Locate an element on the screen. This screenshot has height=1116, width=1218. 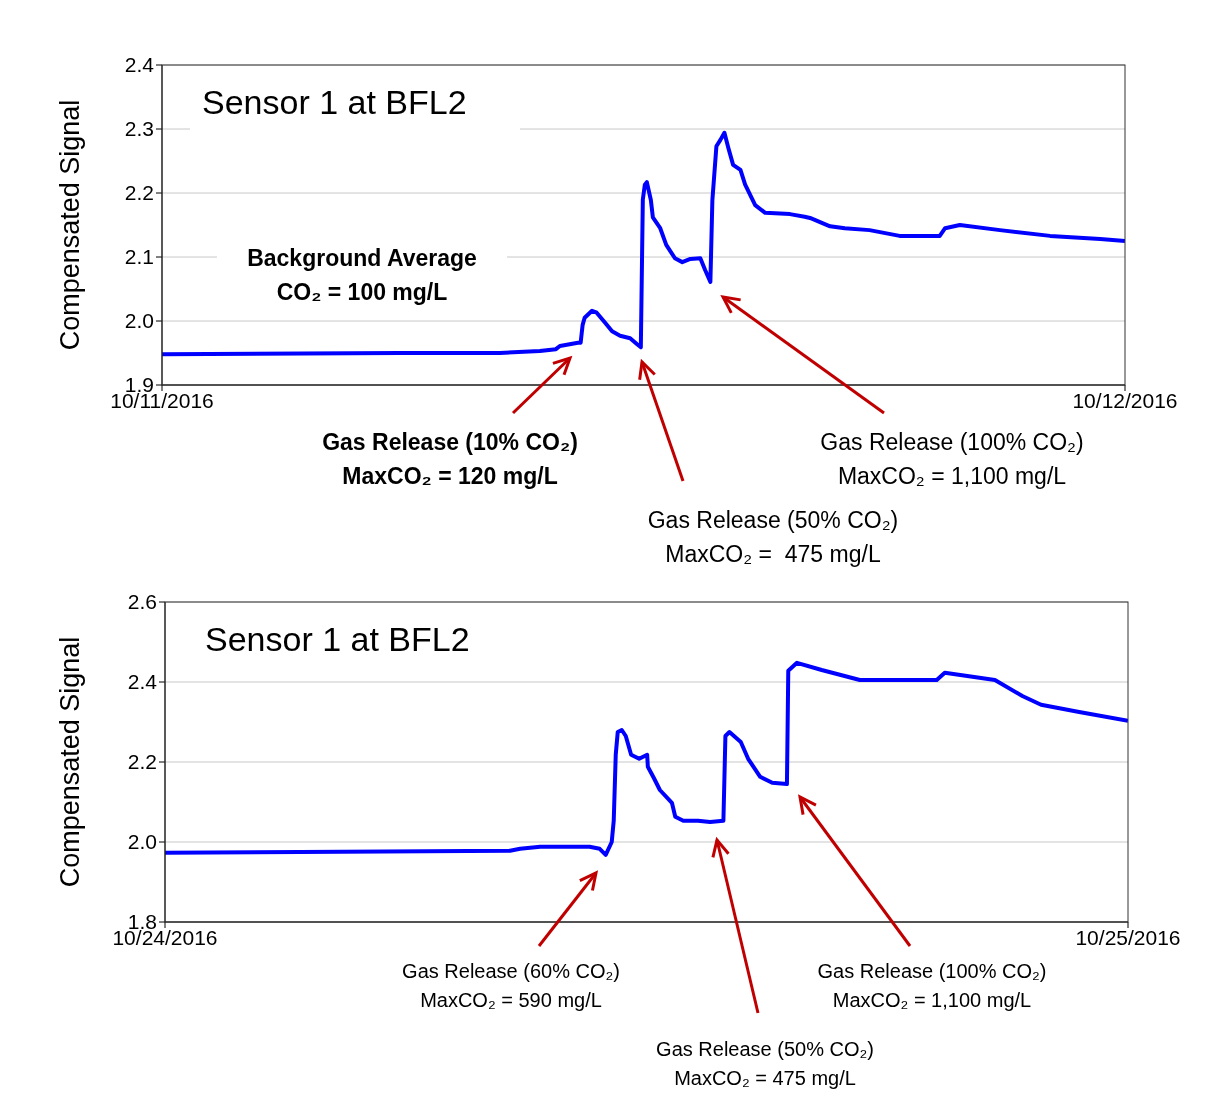
line-series is located at coordinates (646, 758).